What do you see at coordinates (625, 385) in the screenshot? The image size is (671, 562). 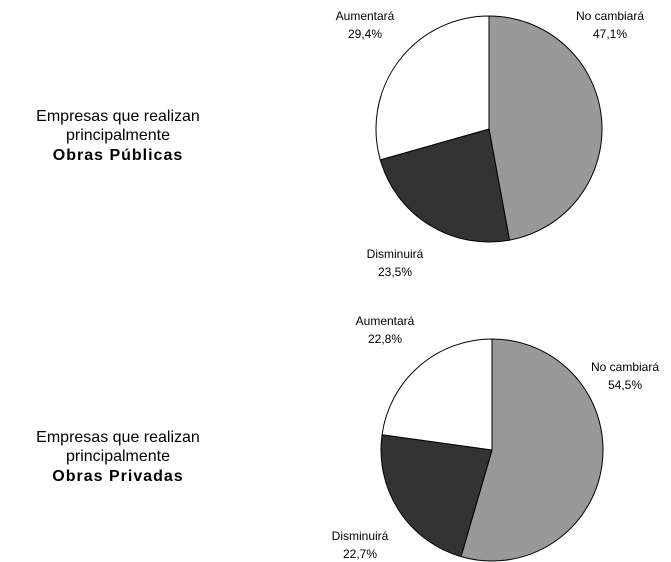 I see `slice-value-label: 54,5%` at bounding box center [625, 385].